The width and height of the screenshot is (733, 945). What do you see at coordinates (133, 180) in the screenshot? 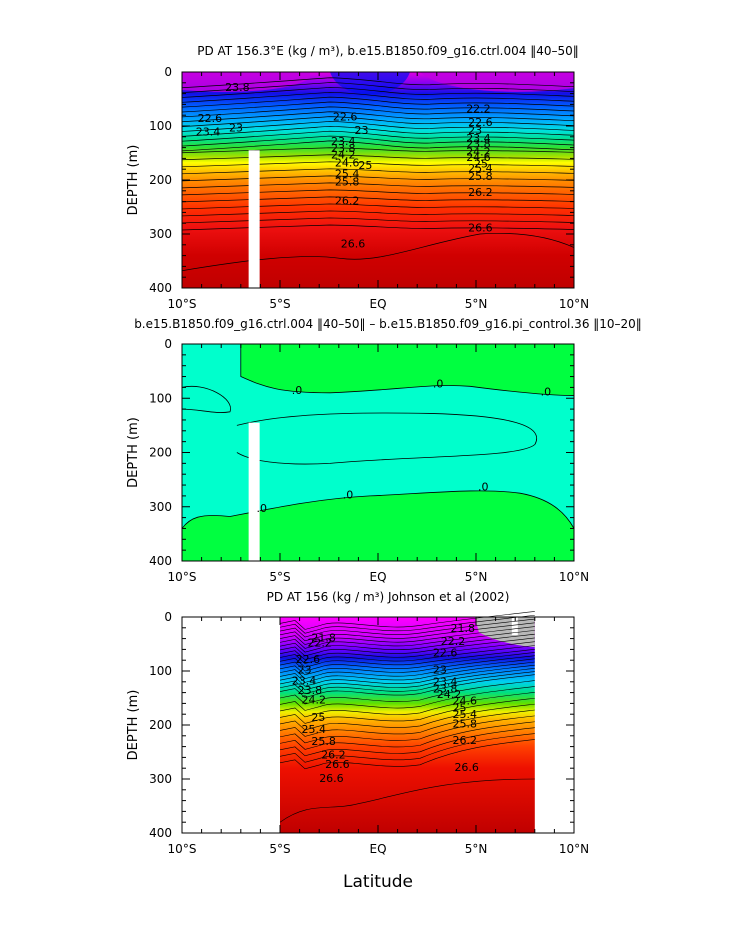
I see `panel-1-ylabel: DEPTH (m)` at bounding box center [133, 180].